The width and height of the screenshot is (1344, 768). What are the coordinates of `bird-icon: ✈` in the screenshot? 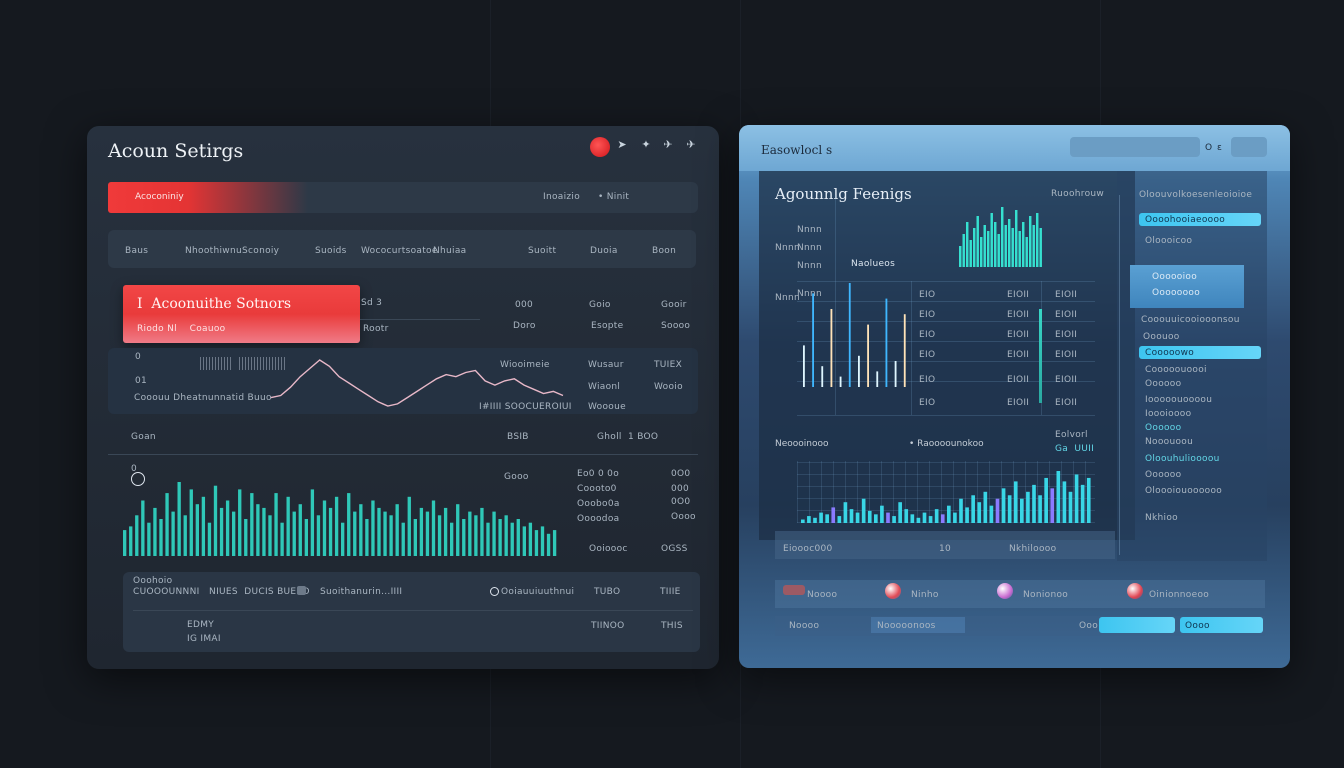 It's located at (668, 144).